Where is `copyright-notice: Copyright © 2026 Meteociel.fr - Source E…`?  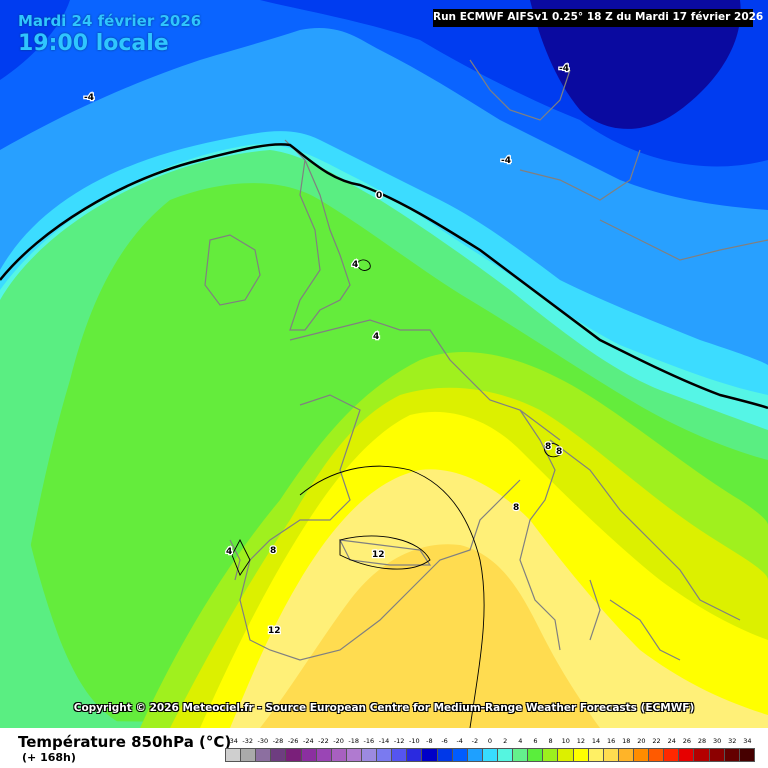 copyright-notice: Copyright © 2026 Meteociel.fr - Source E… is located at coordinates (384, 708).